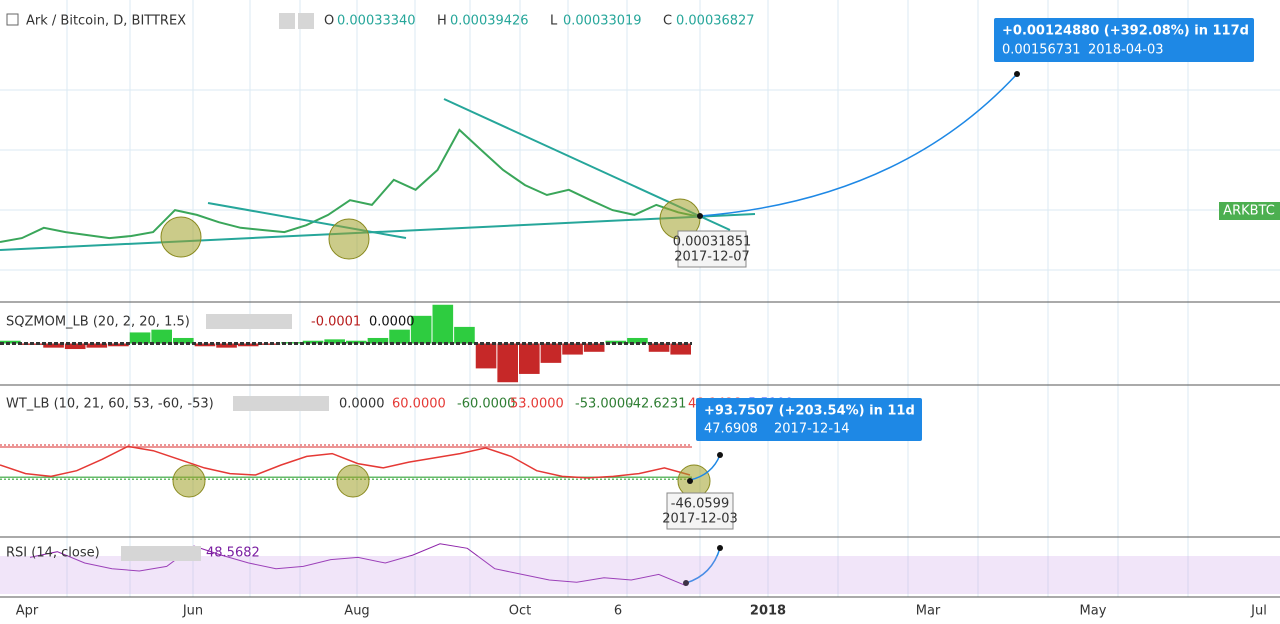 The image size is (1280, 624). Describe the element at coordinates (700, 504) in the screenshot. I see `crosshair-value: -46.0599` at that location.